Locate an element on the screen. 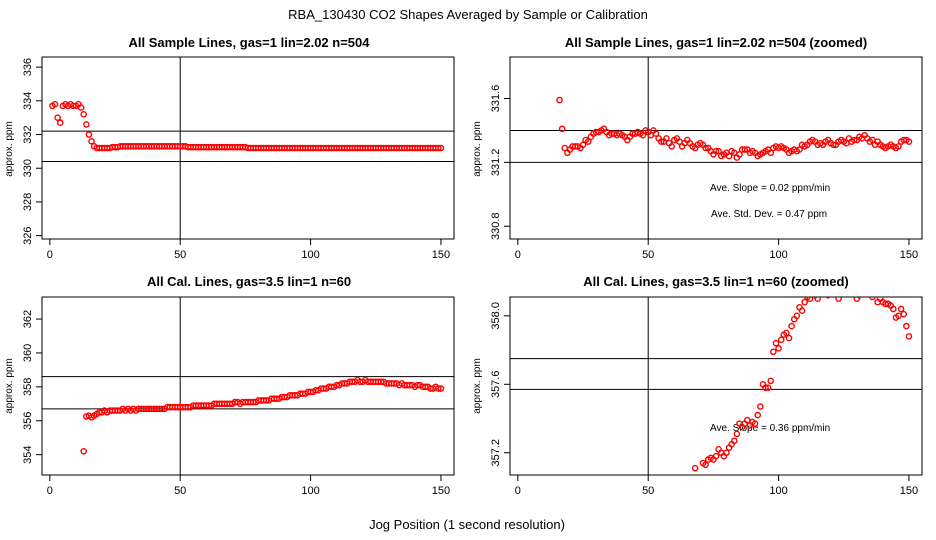  annotation-slope: Ave. Slope = 0.36 ppm/min is located at coordinates (770, 428).